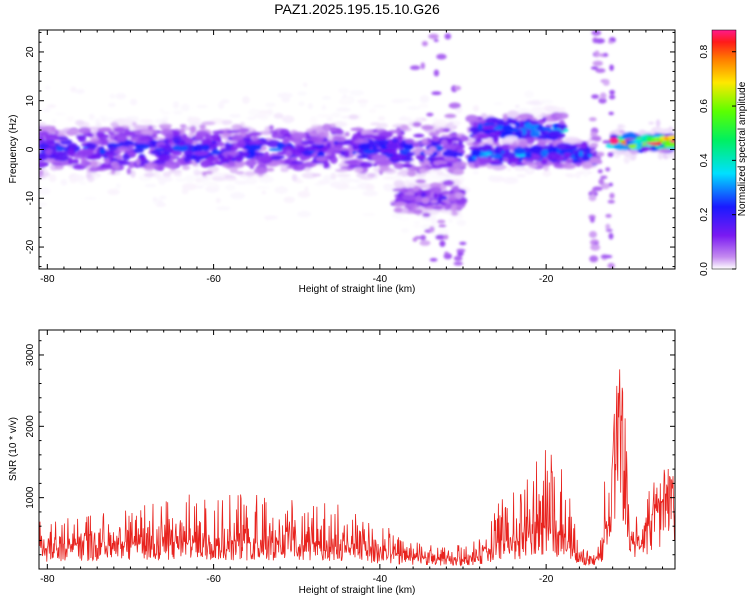 The height and width of the screenshot is (600, 750). I want to click on colorbar-tick-label: 0.0, so click(704, 269).